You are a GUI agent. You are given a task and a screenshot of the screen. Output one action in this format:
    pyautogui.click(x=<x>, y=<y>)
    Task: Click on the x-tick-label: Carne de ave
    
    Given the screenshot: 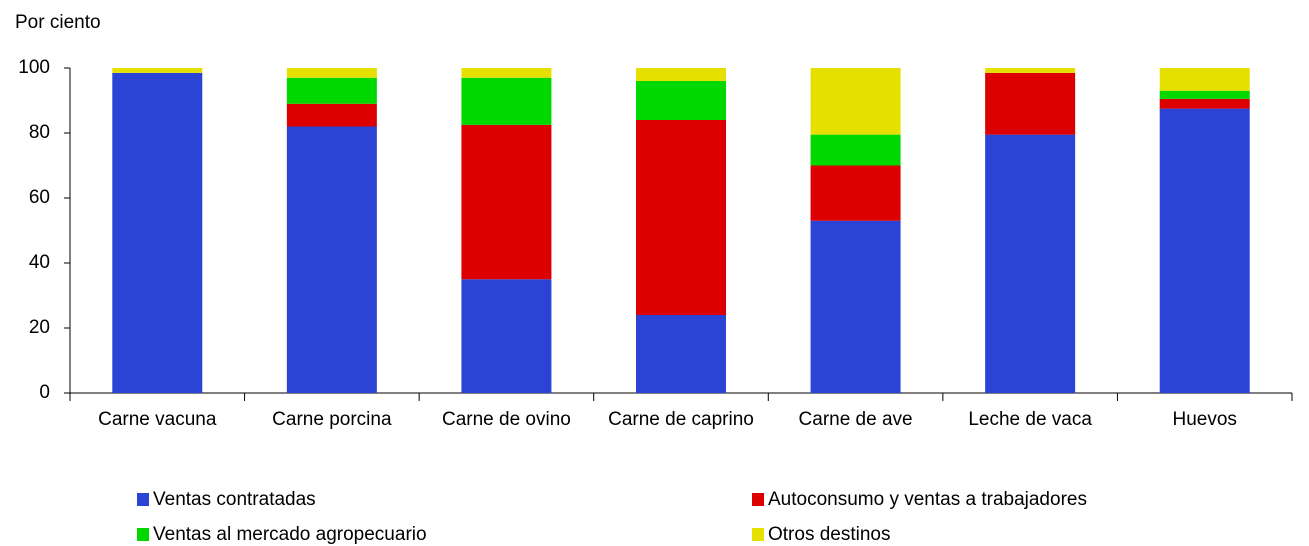 What is the action you would take?
    pyautogui.click(x=856, y=419)
    